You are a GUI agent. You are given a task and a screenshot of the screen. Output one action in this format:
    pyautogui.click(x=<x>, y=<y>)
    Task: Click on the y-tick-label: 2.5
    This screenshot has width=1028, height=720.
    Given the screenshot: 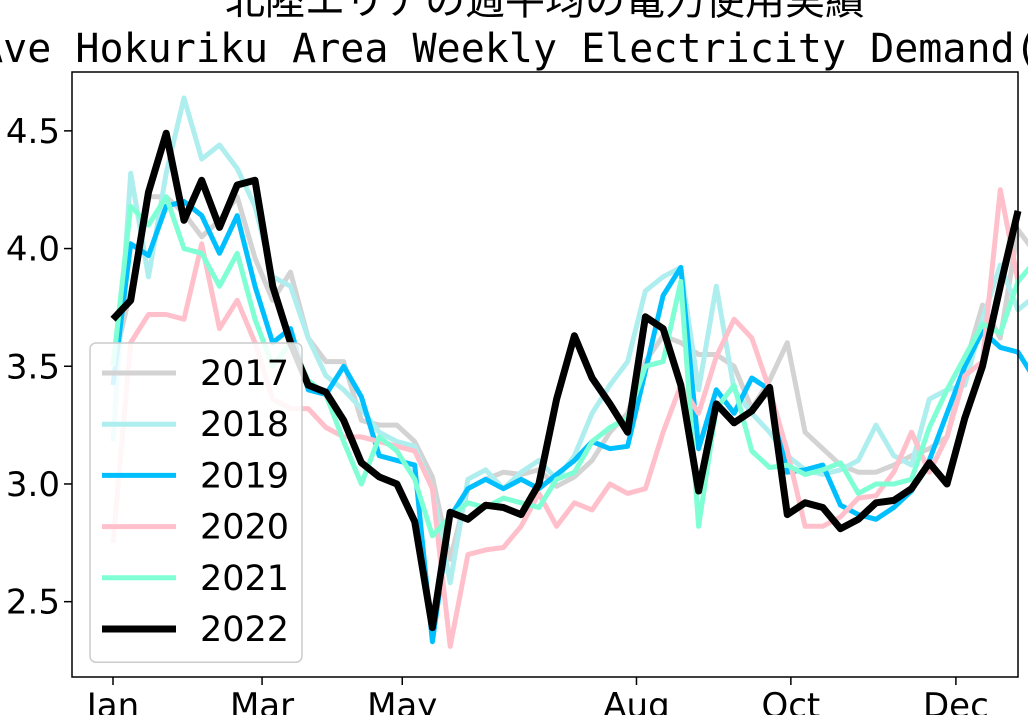 What is the action you would take?
    pyautogui.click(x=33, y=603)
    